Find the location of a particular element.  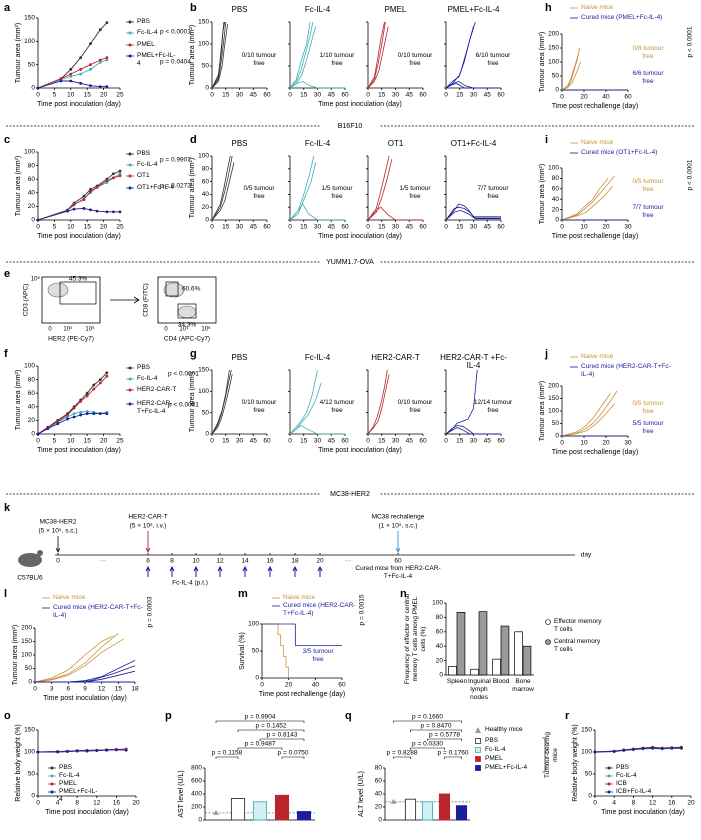

y-axis-title: ALT level (U/L) is located at coordinates (361, 794).